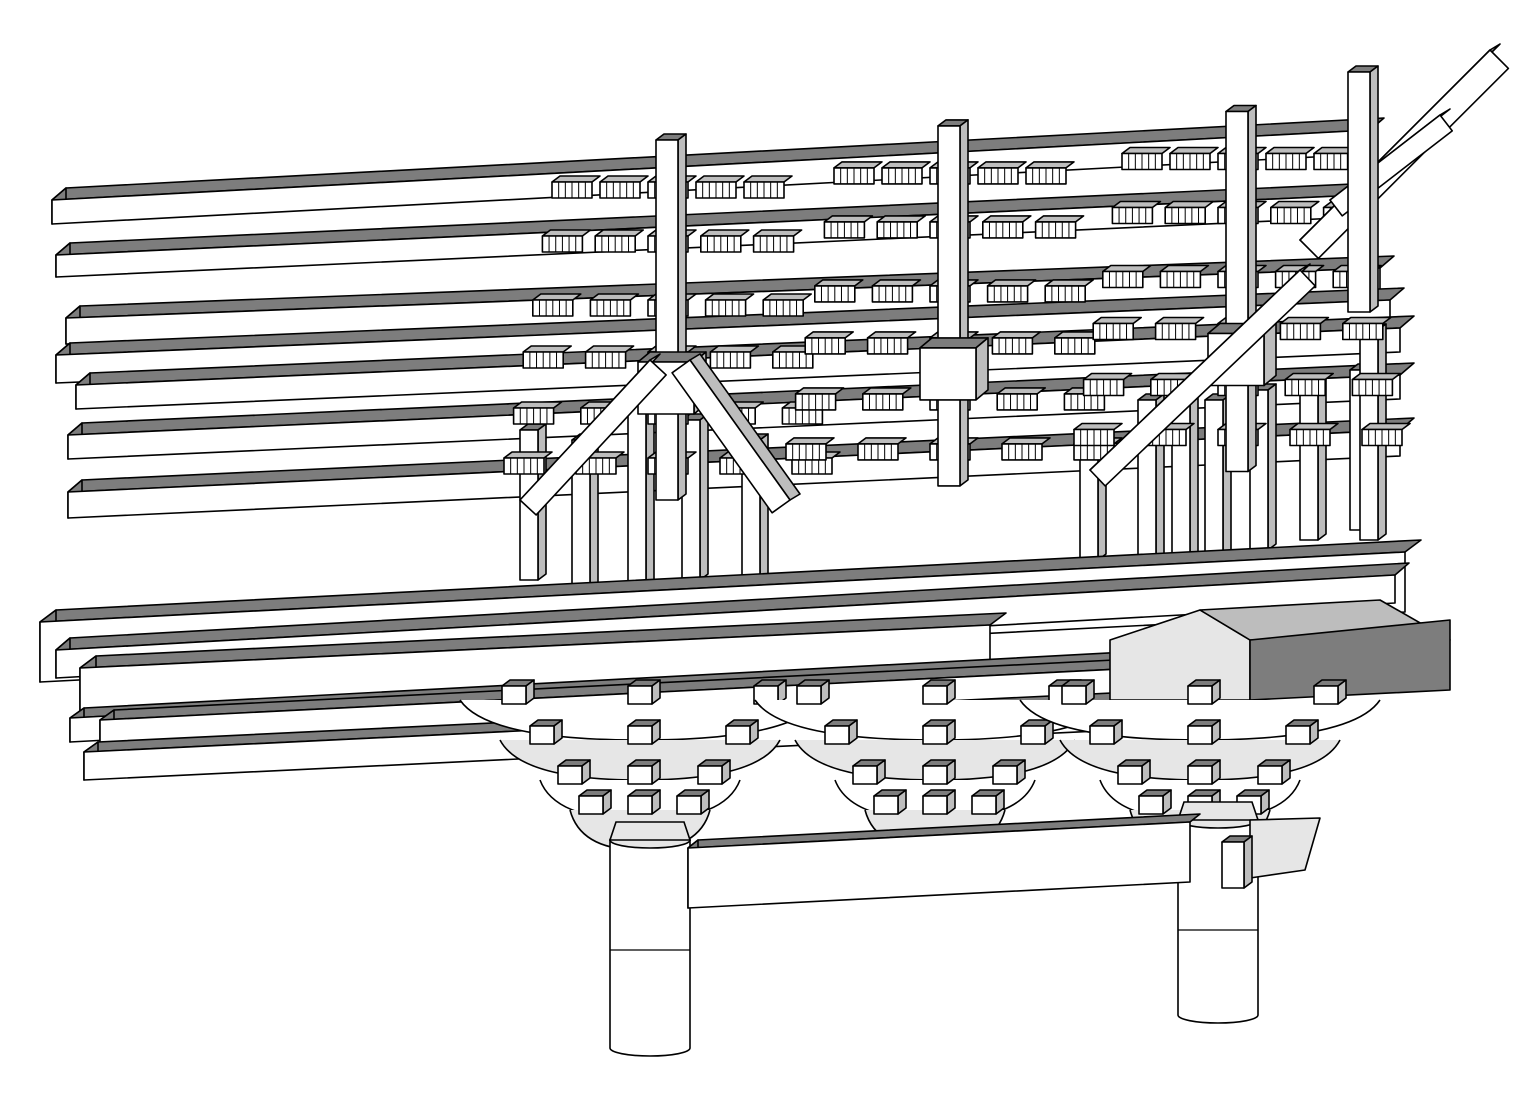 The height and width of the screenshot is (1096, 1534). What do you see at coordinates (1298, 735) in the screenshot?
I see `lower-block-right-t2-3-front` at bounding box center [1298, 735].